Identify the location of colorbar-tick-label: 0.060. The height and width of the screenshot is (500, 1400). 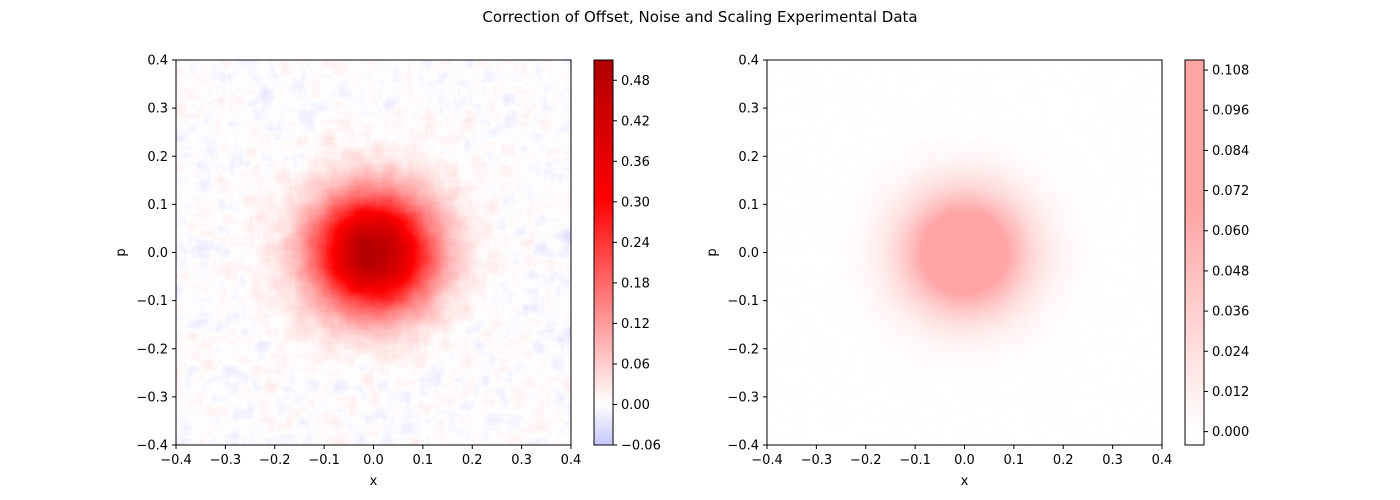
(1230, 231).